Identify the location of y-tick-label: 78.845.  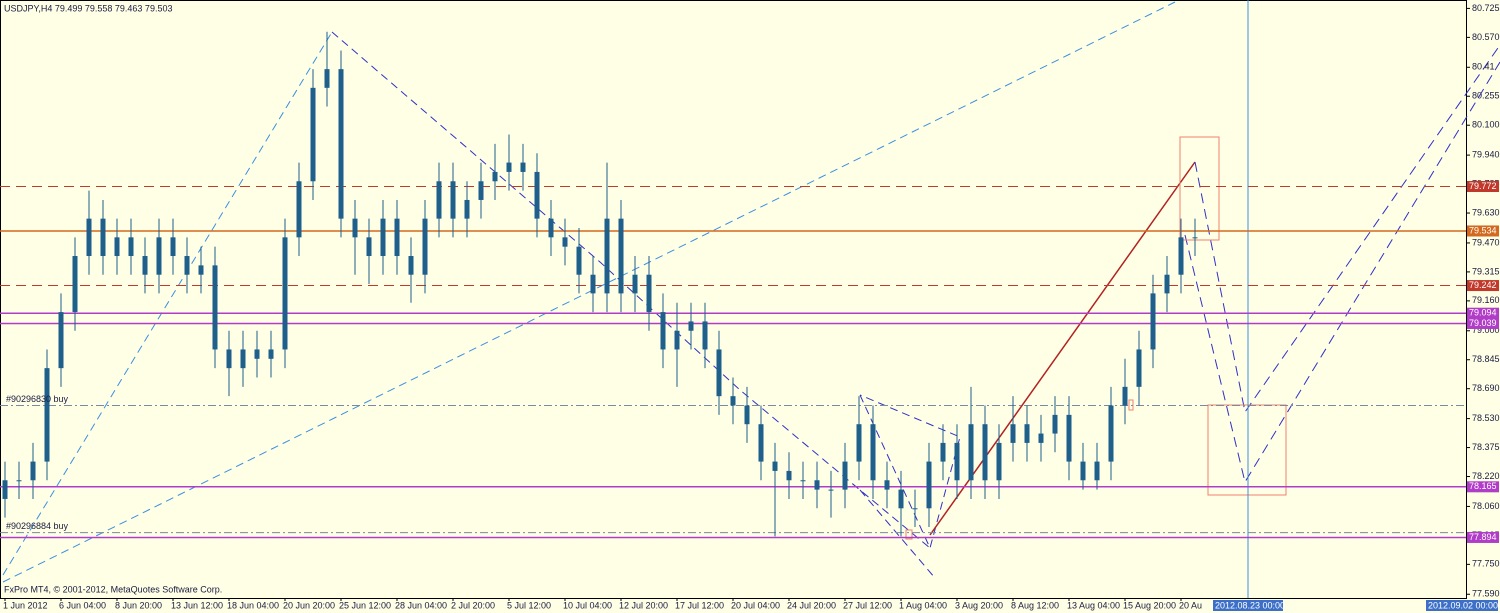
(1486, 359).